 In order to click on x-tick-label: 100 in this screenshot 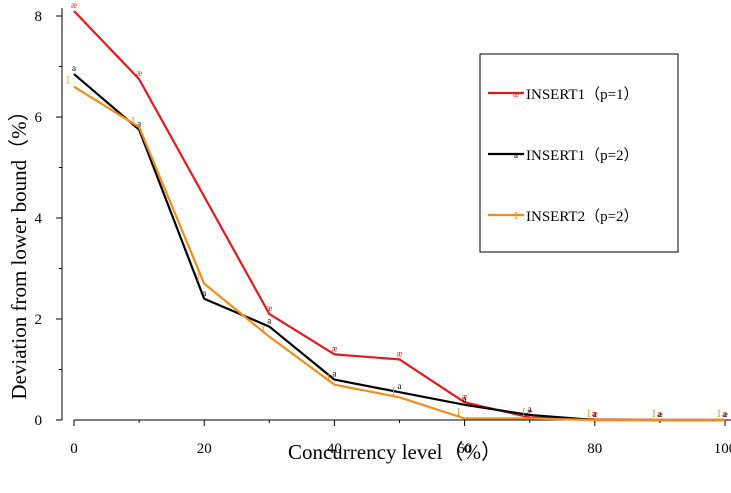, I will do `click(722, 449)`.